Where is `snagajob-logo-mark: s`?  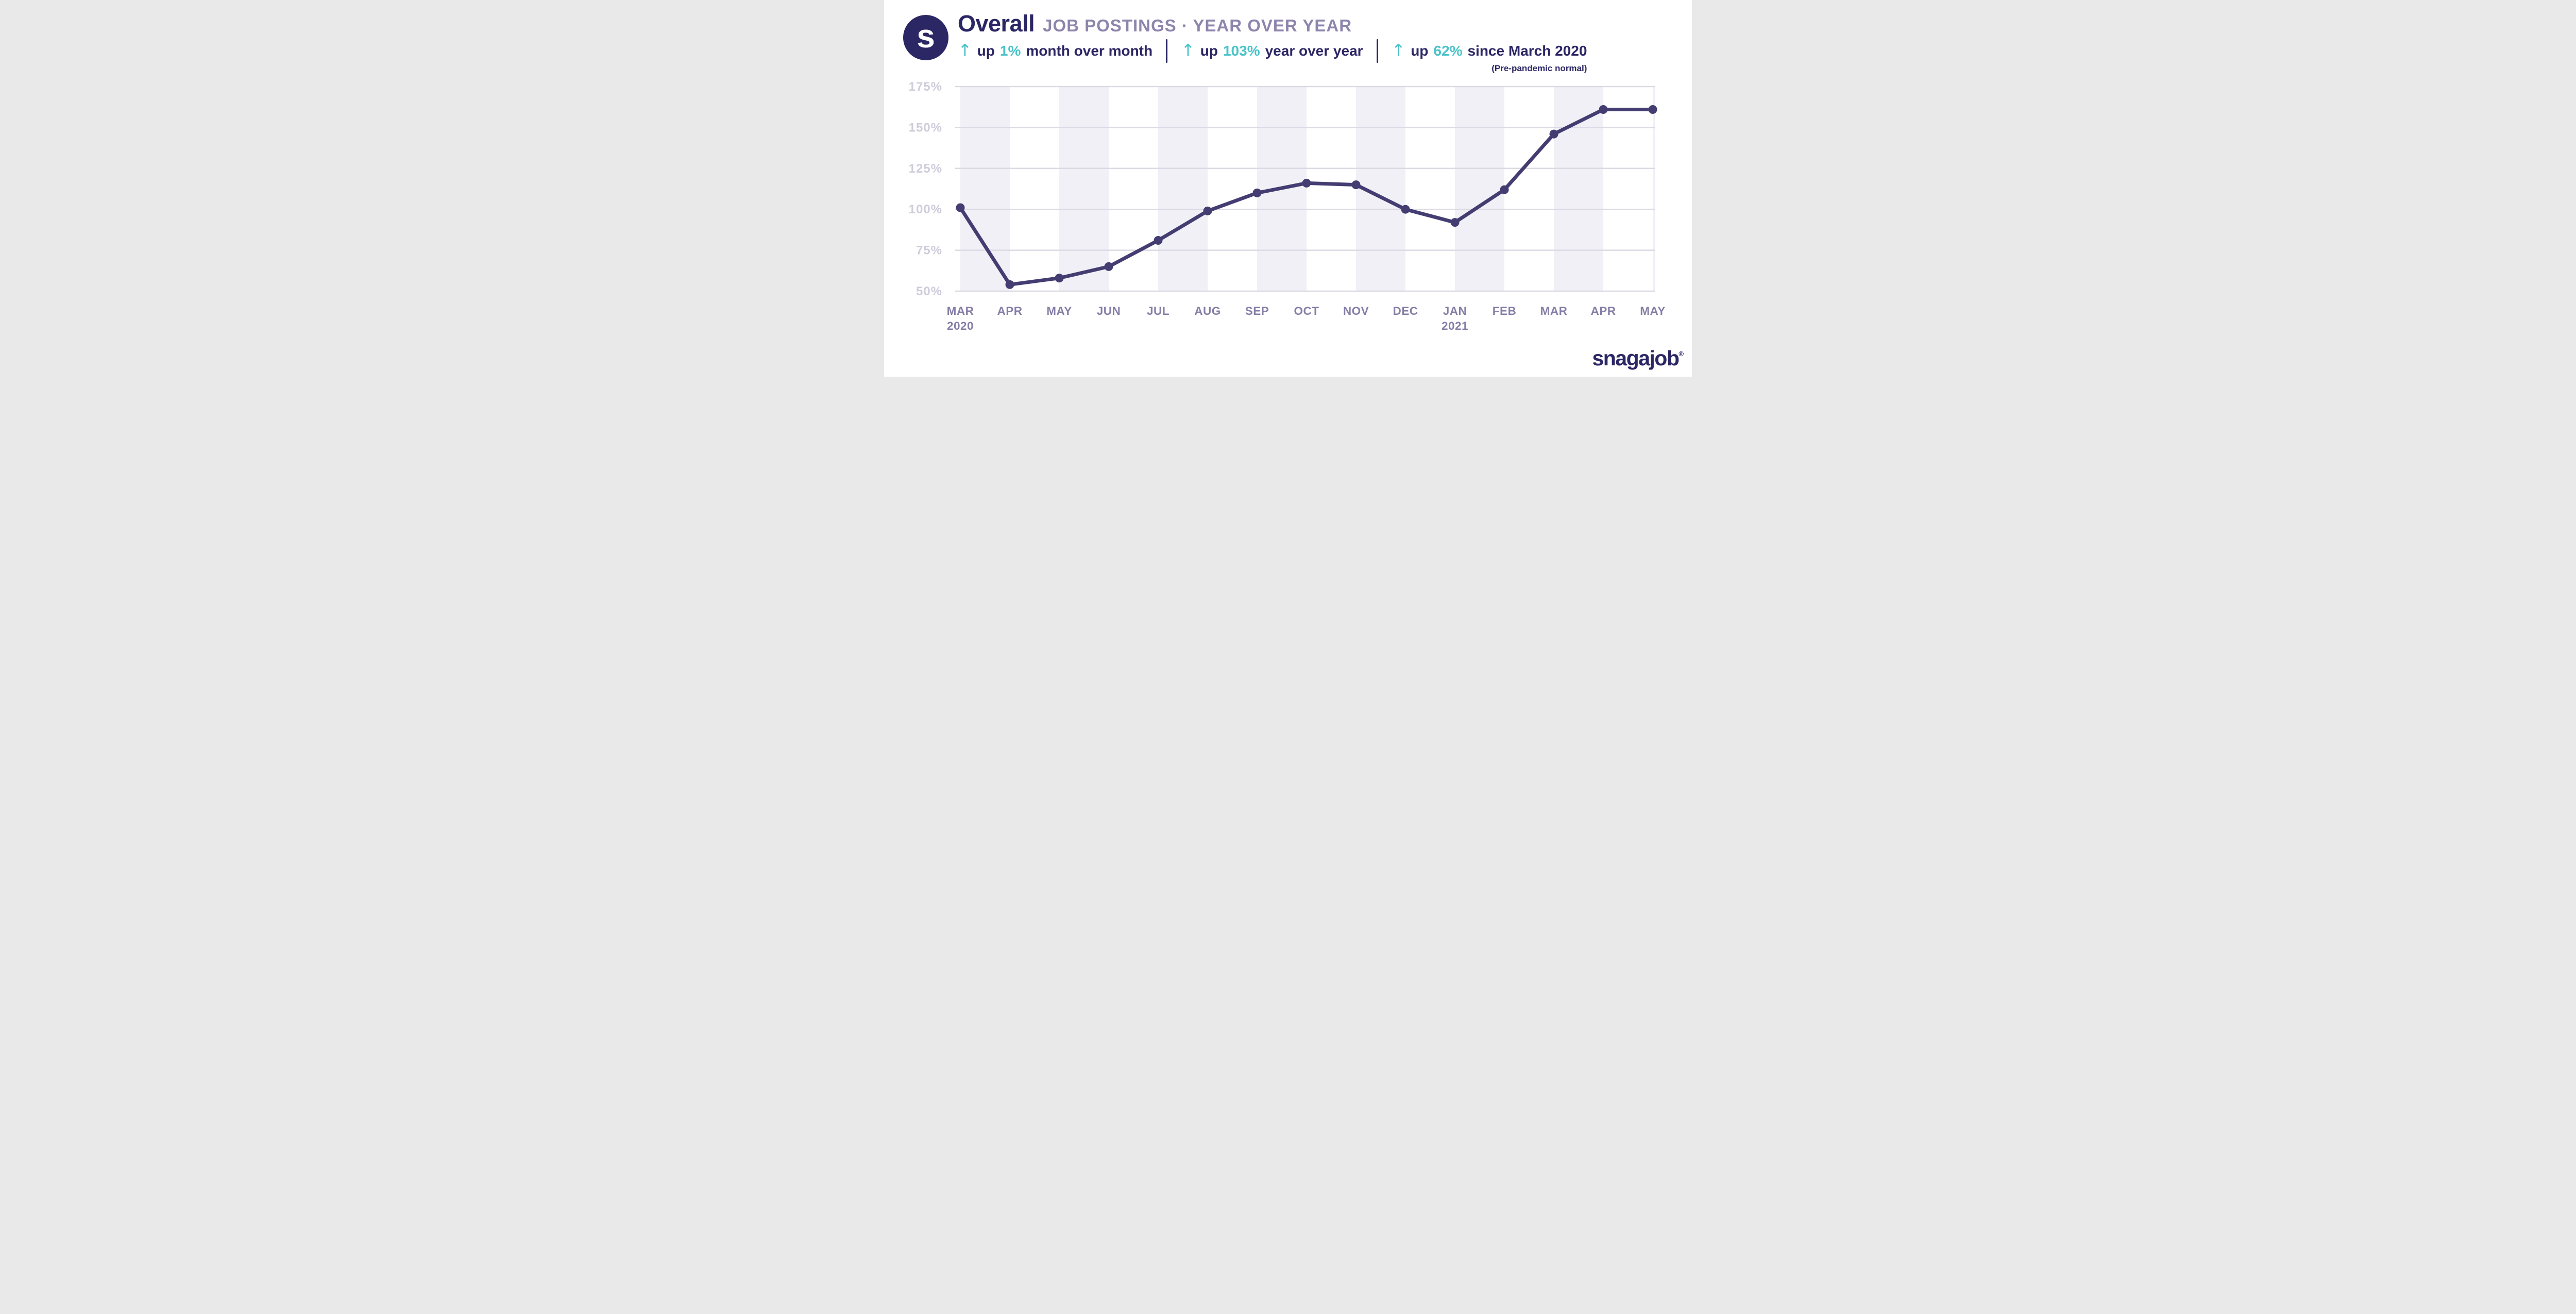 snagajob-logo-mark: s is located at coordinates (925, 37).